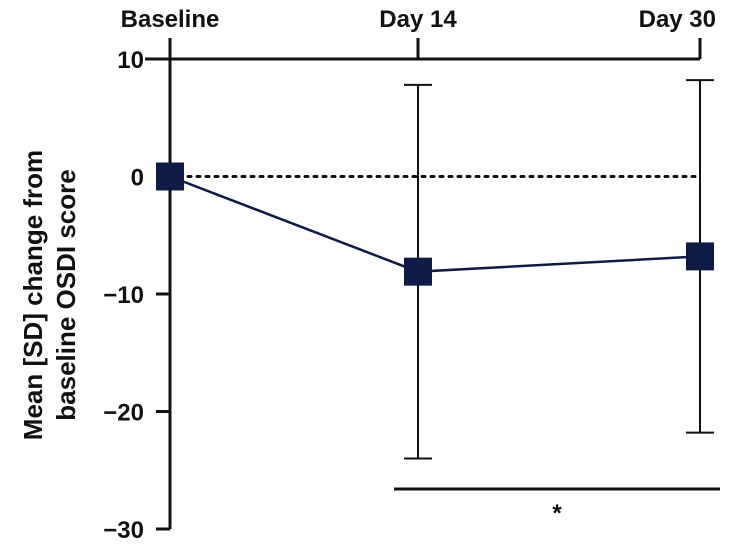 Image resolution: width=750 pixels, height=554 pixels. I want to click on x-tick-label: Day 14, so click(418, 19).